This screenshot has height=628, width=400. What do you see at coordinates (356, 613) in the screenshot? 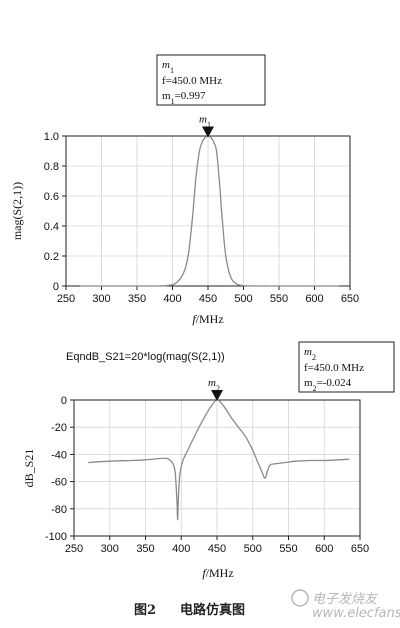
I see `watermark-url: www.elecfans.com` at bounding box center [356, 613].